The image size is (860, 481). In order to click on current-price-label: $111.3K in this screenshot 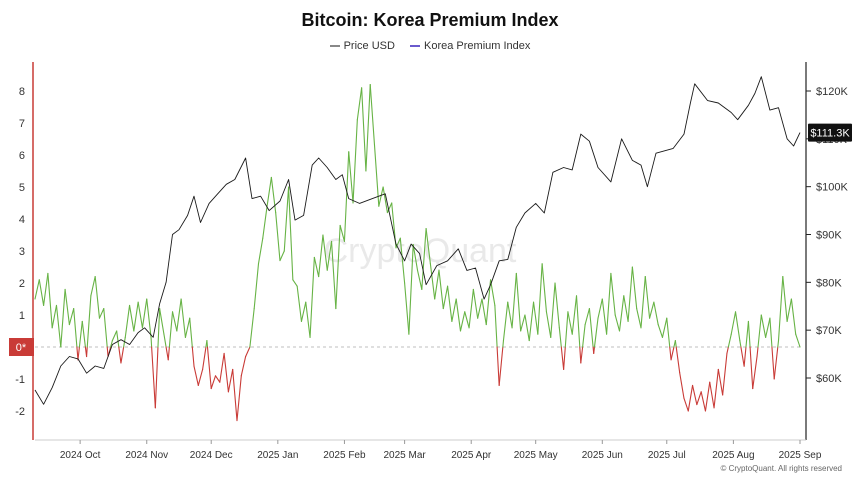, I will do `click(830, 134)`.